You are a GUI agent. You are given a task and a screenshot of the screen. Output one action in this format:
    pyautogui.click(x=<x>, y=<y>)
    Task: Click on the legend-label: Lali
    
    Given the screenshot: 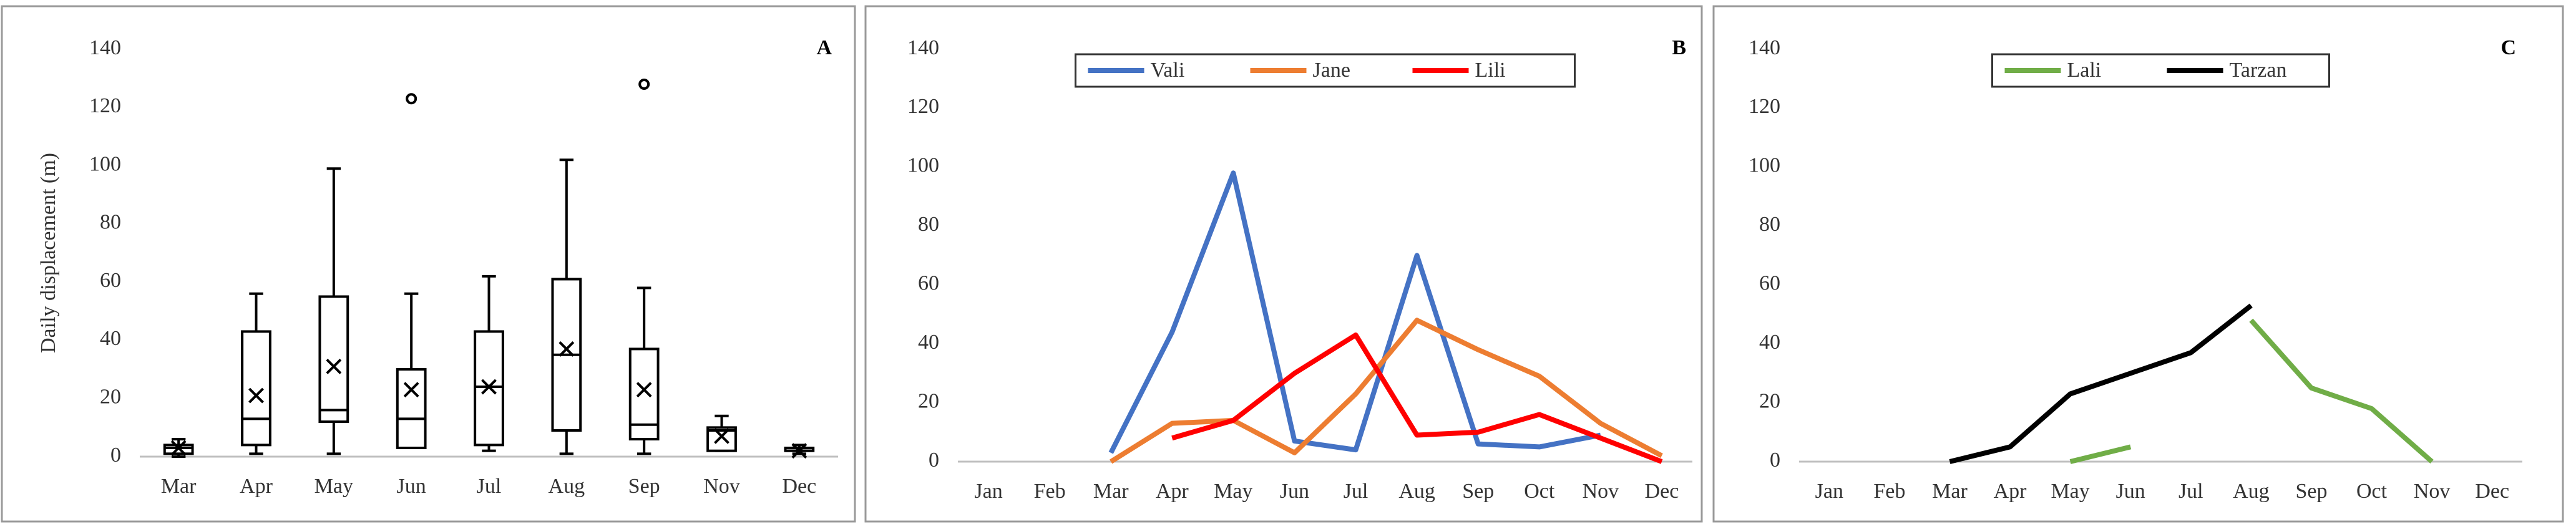 What is the action you would take?
    pyautogui.click(x=2084, y=70)
    